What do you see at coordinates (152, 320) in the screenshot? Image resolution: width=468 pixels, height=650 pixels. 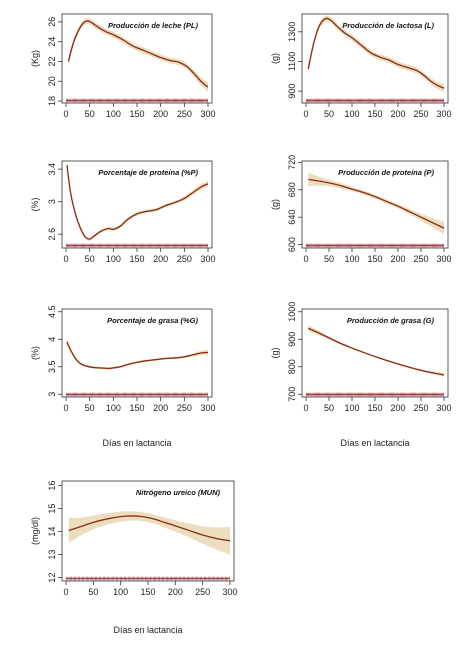 I see `chart-title: Porcentaje de grasa (%G)` at bounding box center [152, 320].